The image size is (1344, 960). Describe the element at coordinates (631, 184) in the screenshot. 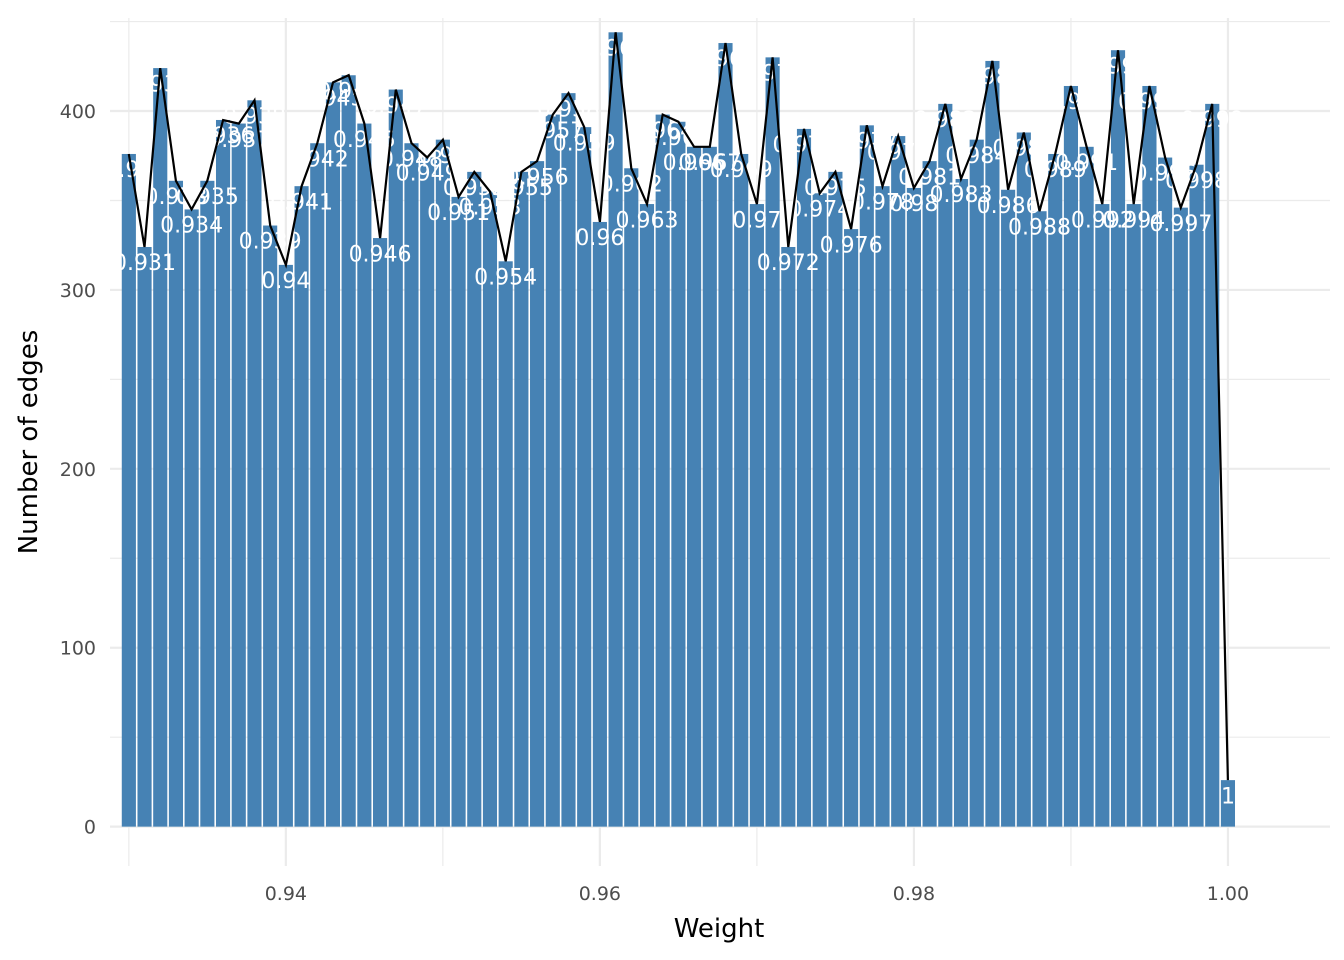

I see `bar-label: 0.962` at that location.